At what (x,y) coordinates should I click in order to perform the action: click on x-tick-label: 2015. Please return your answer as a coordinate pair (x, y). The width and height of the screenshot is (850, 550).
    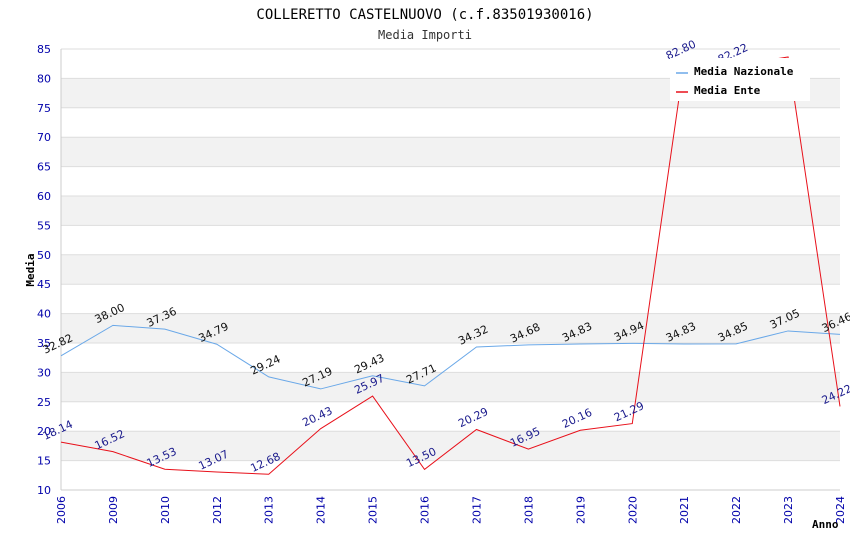
    Looking at the image, I should click on (373, 510).